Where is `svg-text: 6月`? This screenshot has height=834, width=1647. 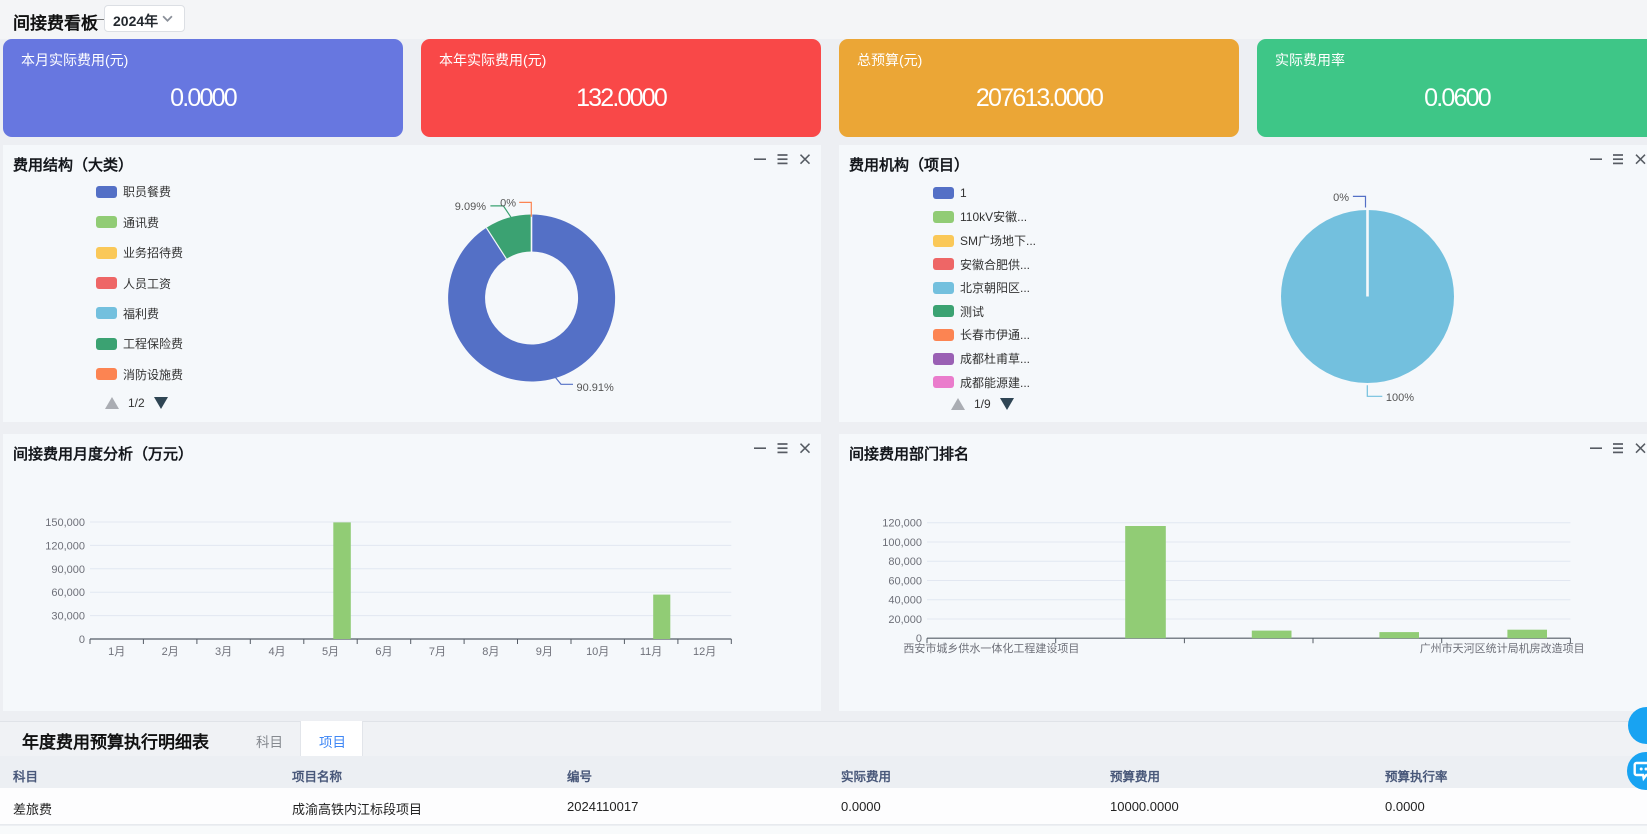
svg-text: 6月 is located at coordinates (383, 652).